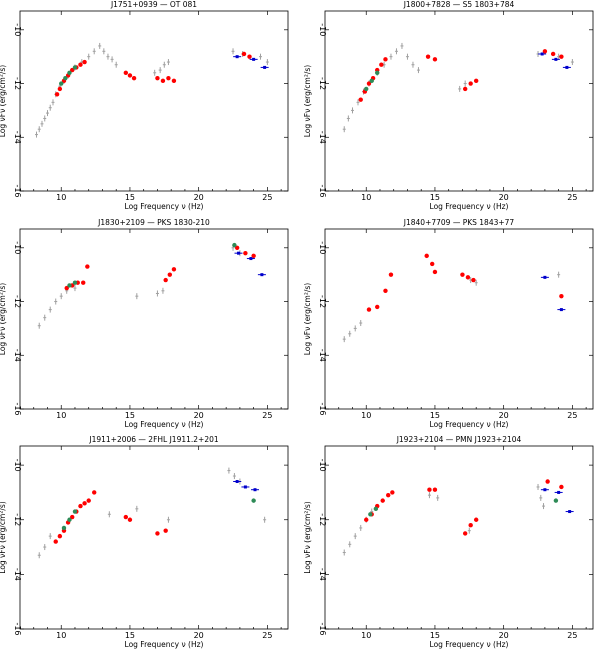  I want to click on chart-title: J1800+7828 — S5 1803+784, so click(459, 4).